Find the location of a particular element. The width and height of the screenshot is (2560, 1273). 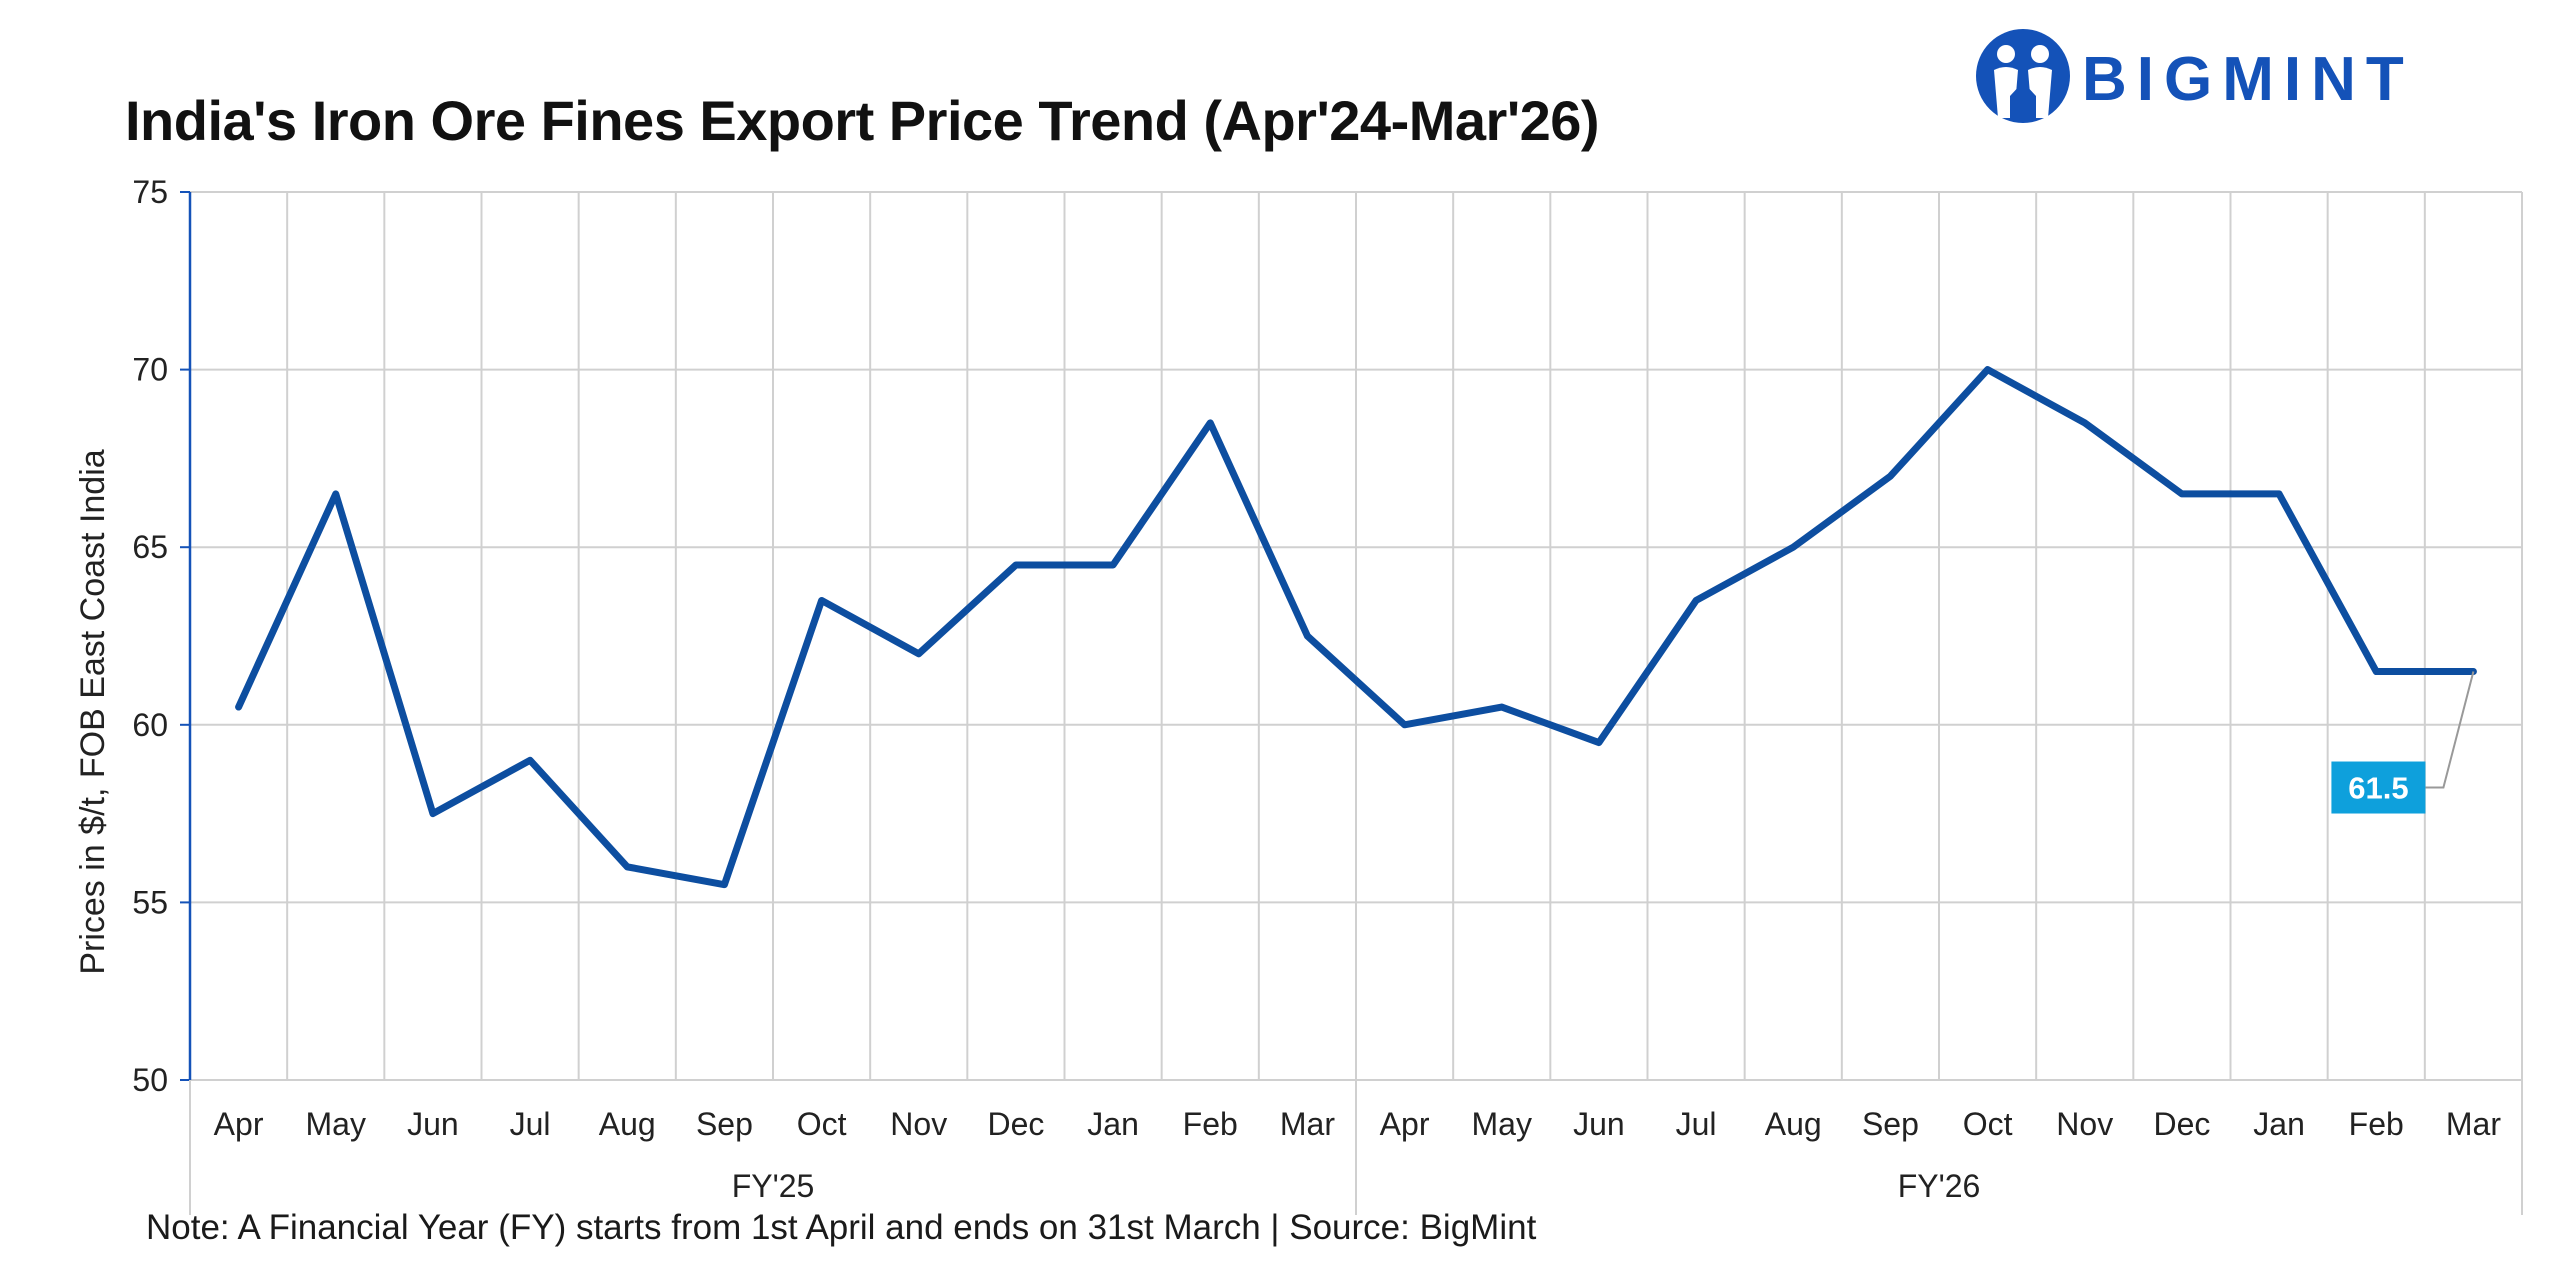

y-tick-label: 70 is located at coordinates (150, 370).